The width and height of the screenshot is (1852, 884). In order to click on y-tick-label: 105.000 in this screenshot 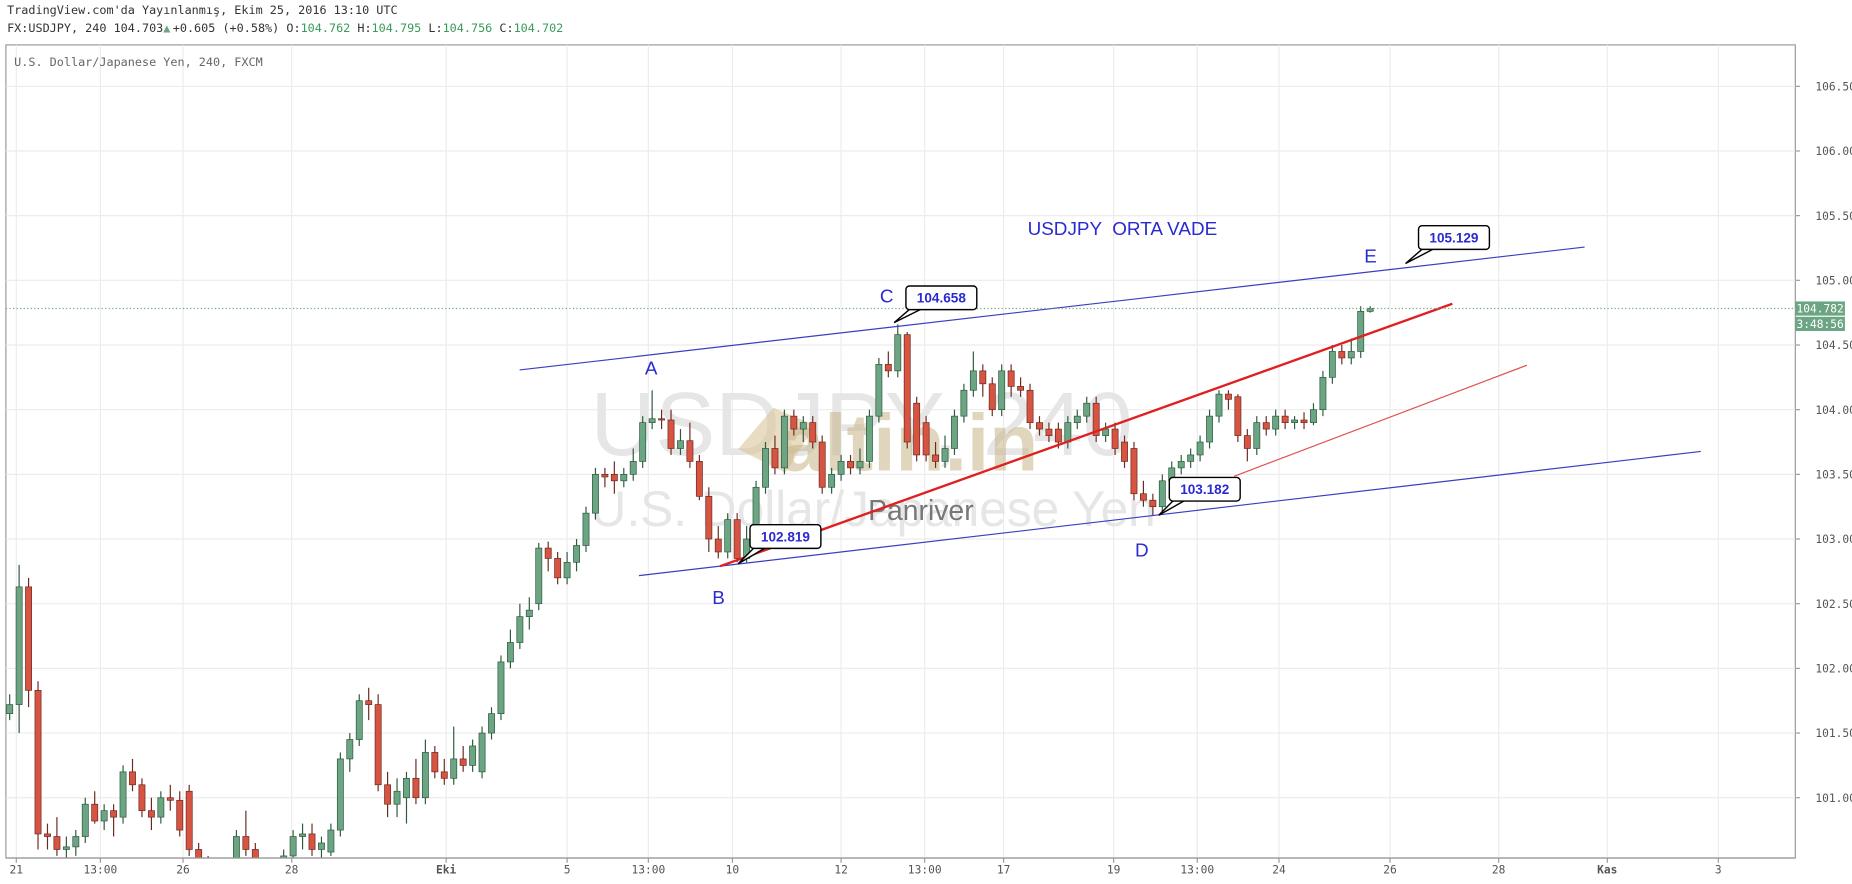, I will do `click(1833, 280)`.